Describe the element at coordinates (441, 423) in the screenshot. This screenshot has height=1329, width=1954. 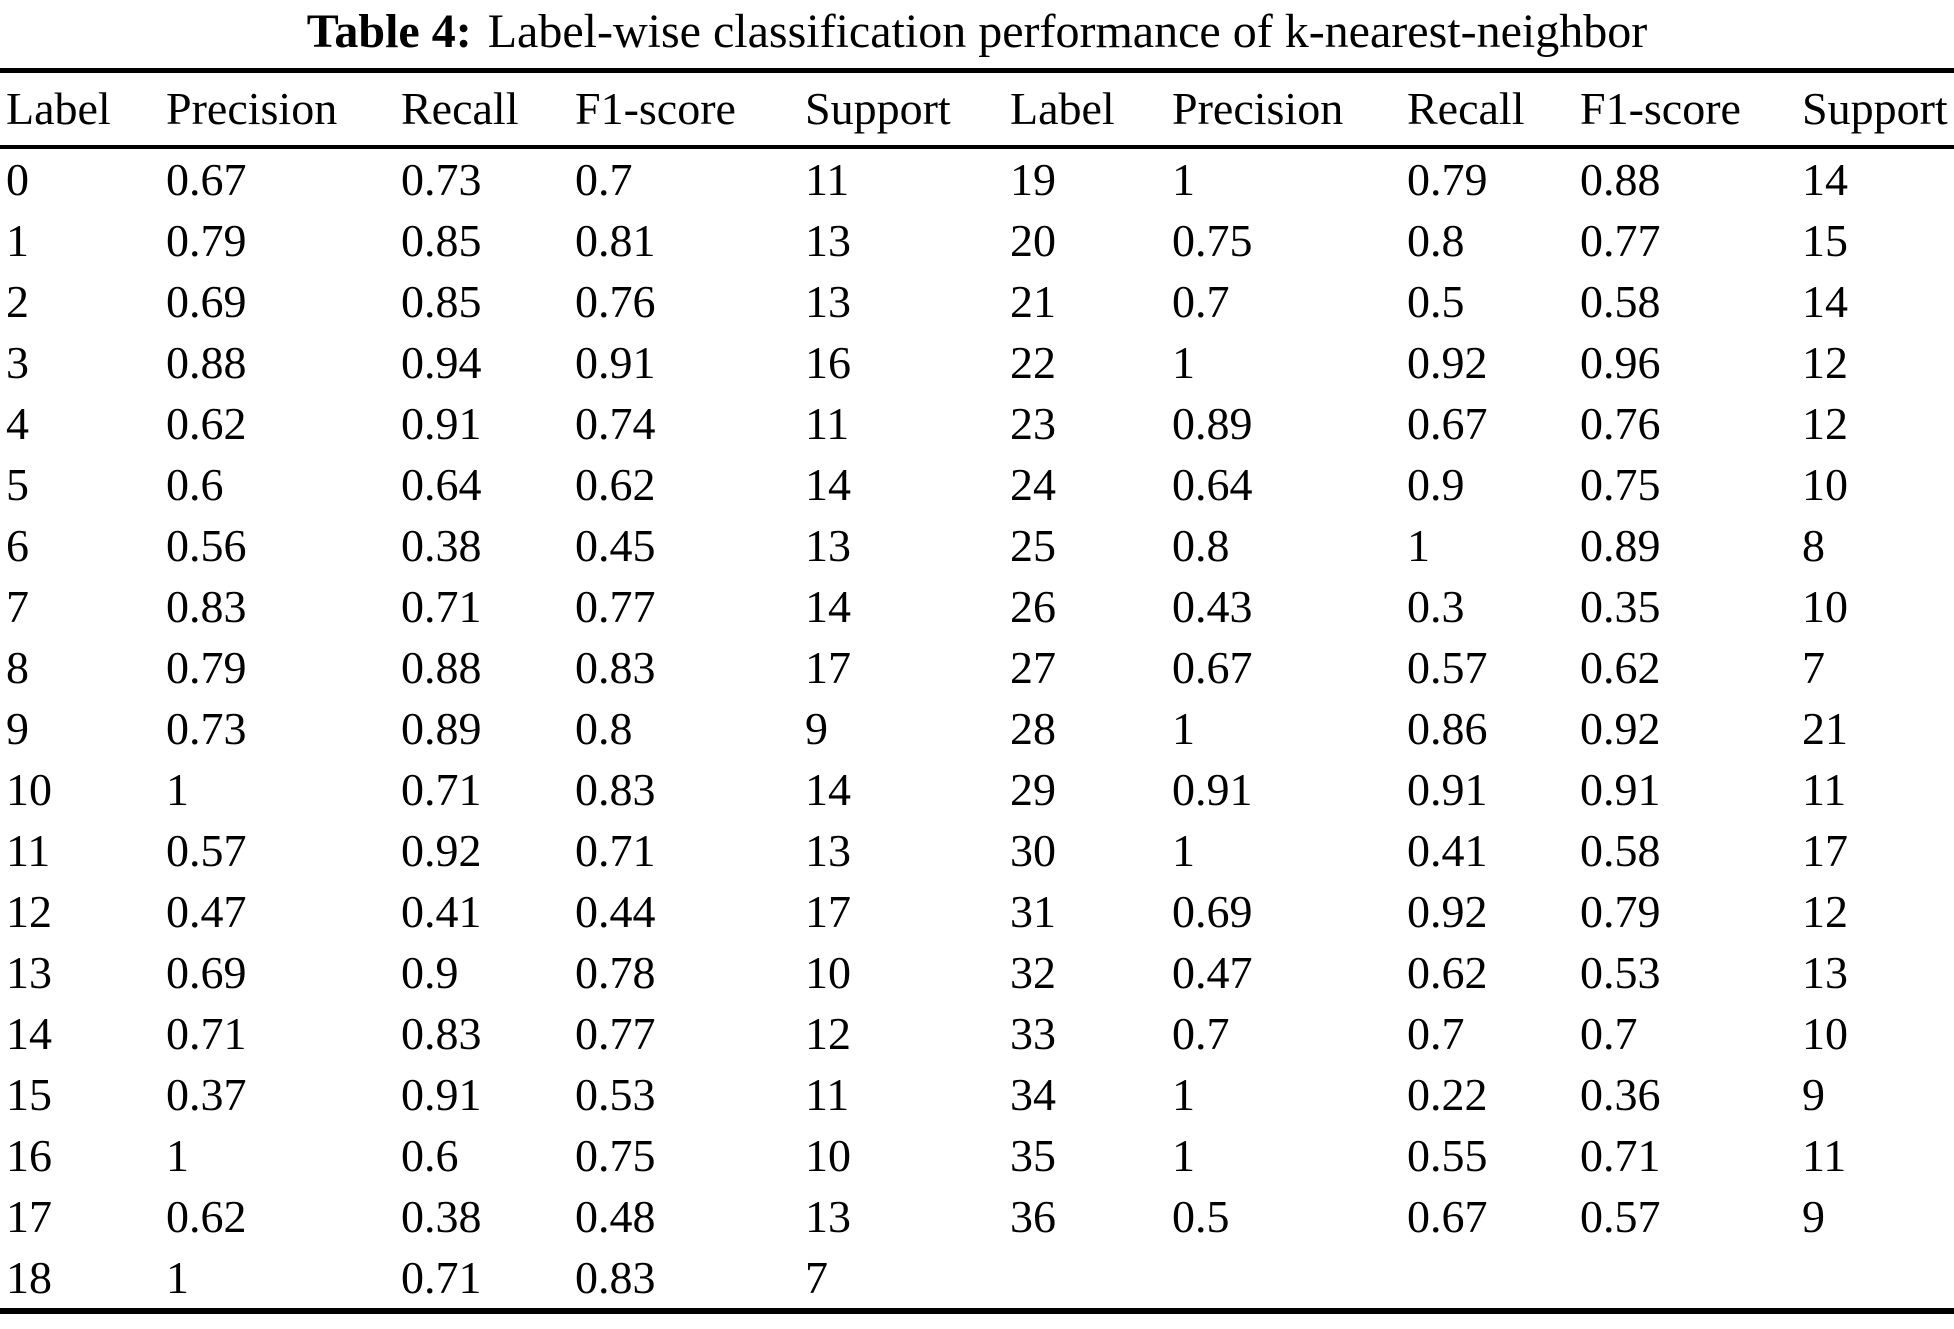
I see `table-cell-recall-left: 0.91` at that location.